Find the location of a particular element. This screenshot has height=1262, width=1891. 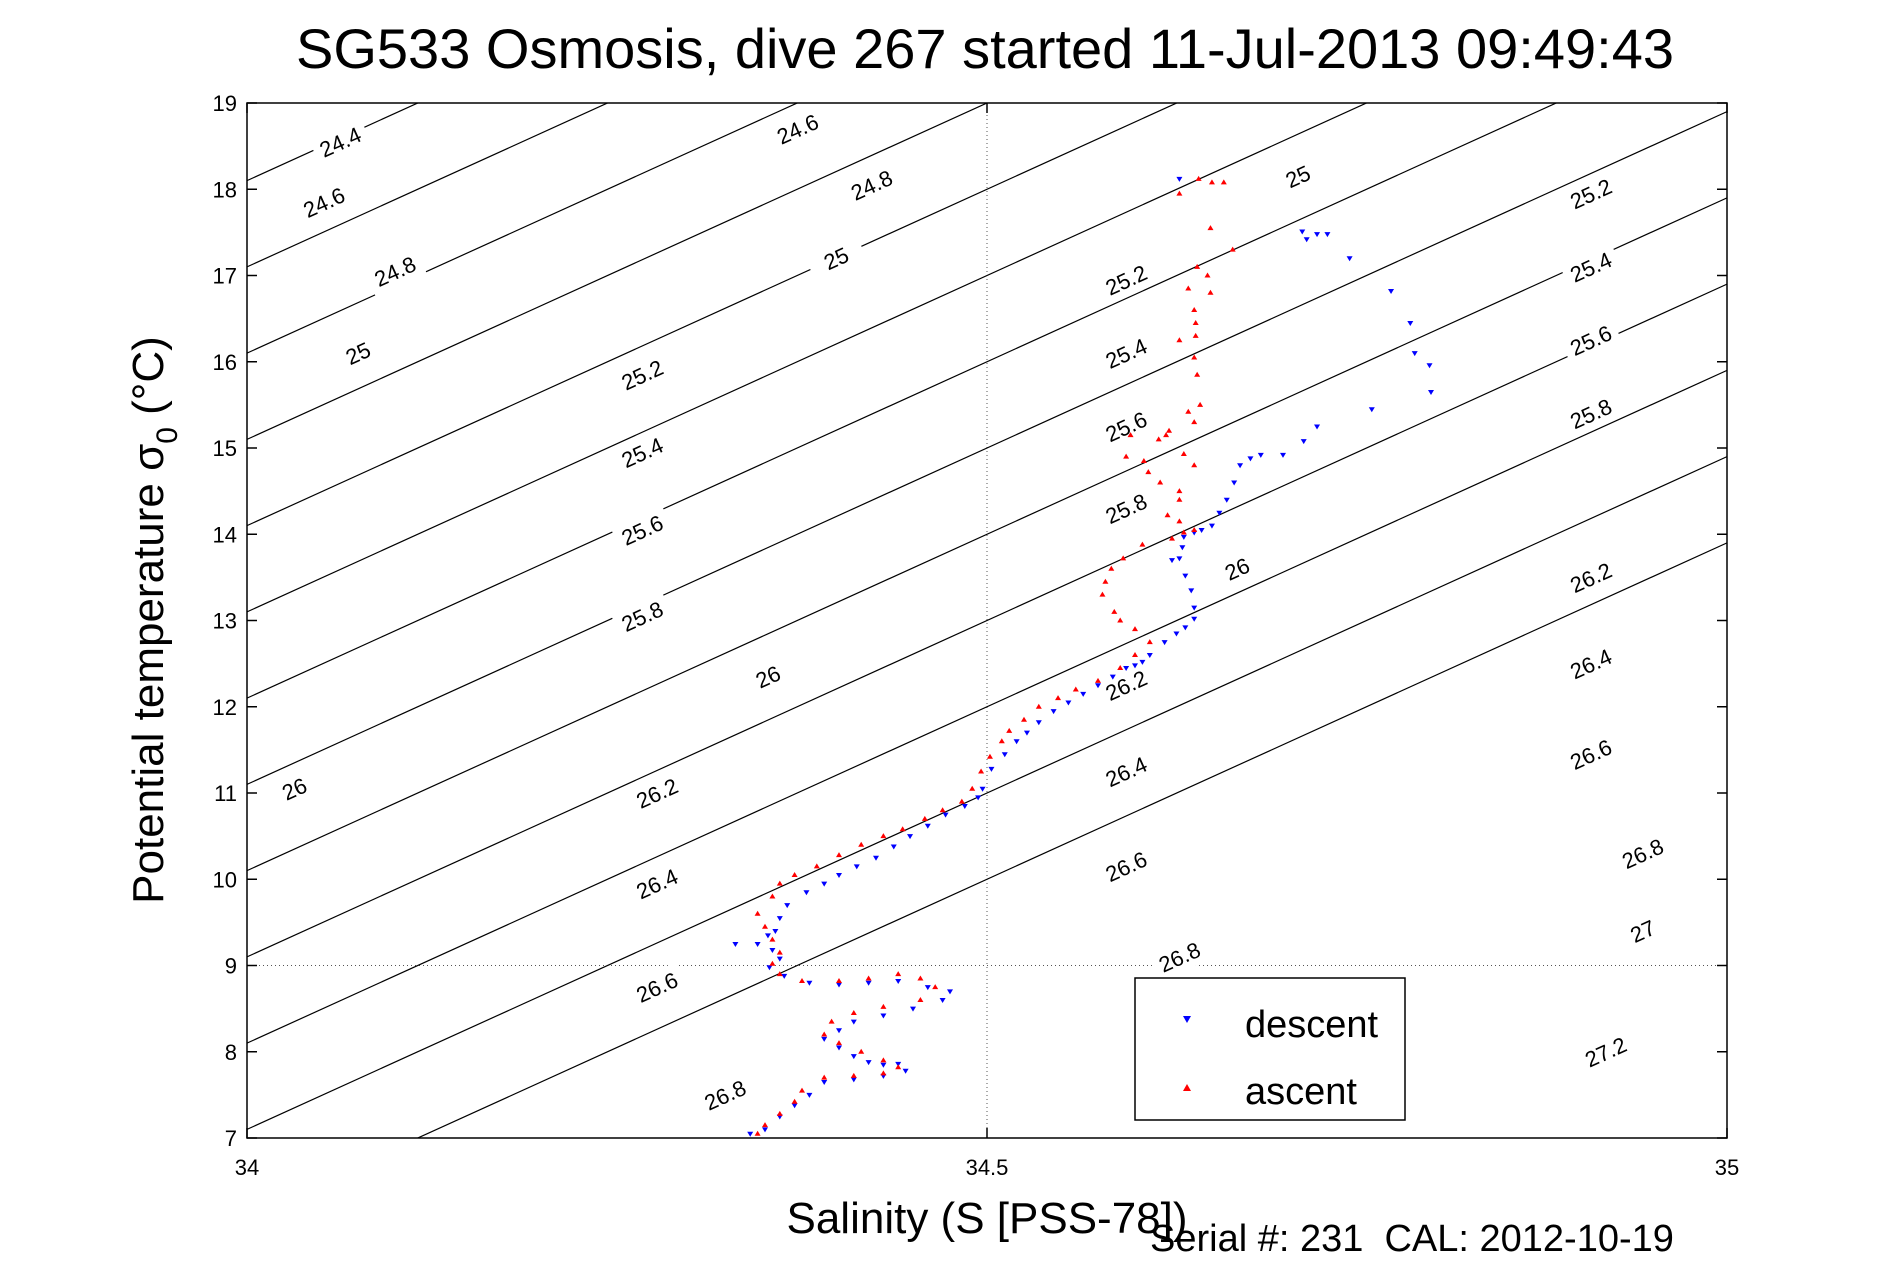

y-tick-label: 17 is located at coordinates (225, 276).